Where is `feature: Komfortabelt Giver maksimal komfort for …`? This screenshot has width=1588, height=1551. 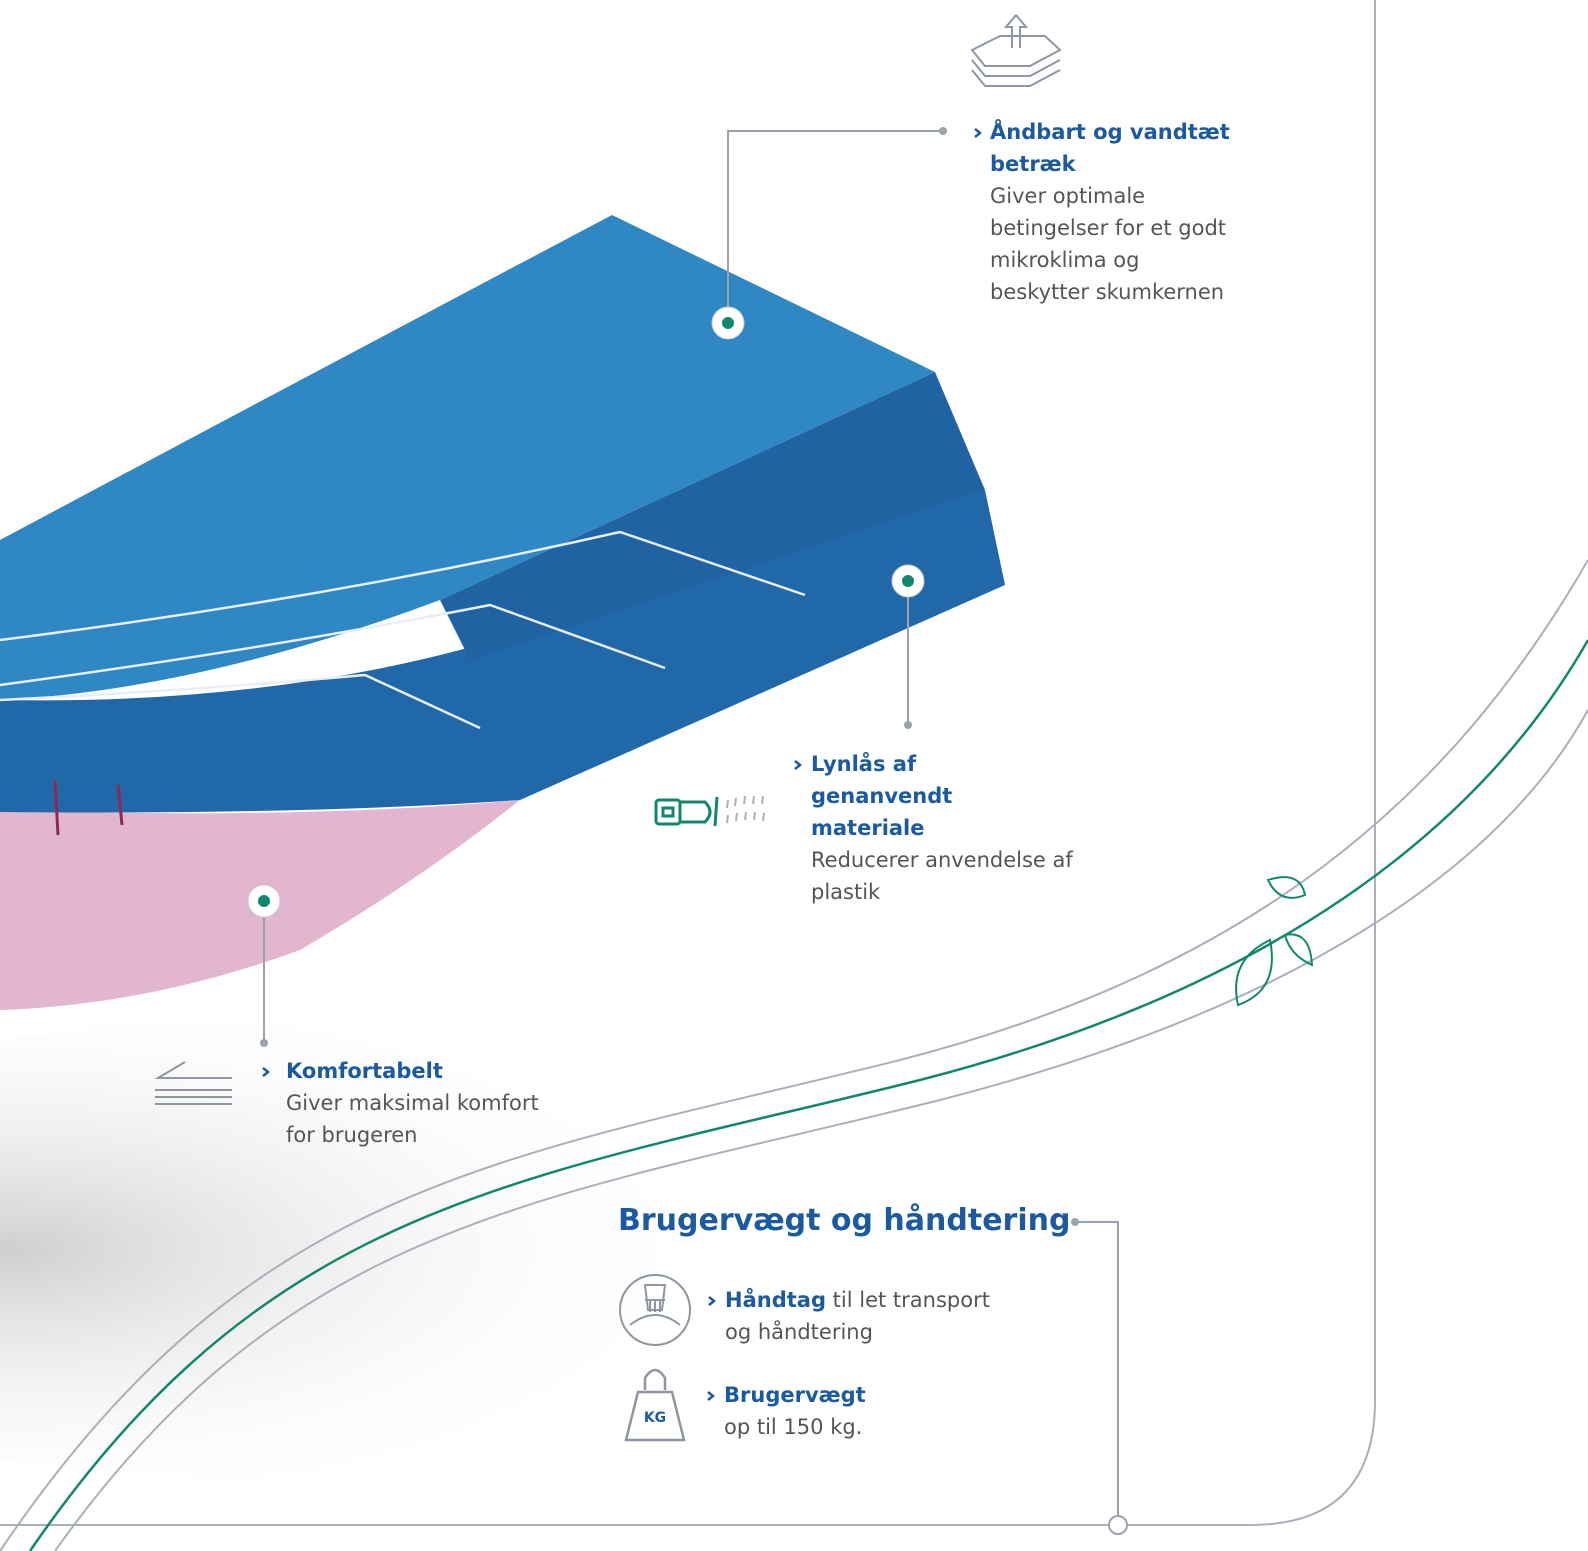 feature: Komfortabelt Giver maksimal komfort for … is located at coordinates (421, 1103).